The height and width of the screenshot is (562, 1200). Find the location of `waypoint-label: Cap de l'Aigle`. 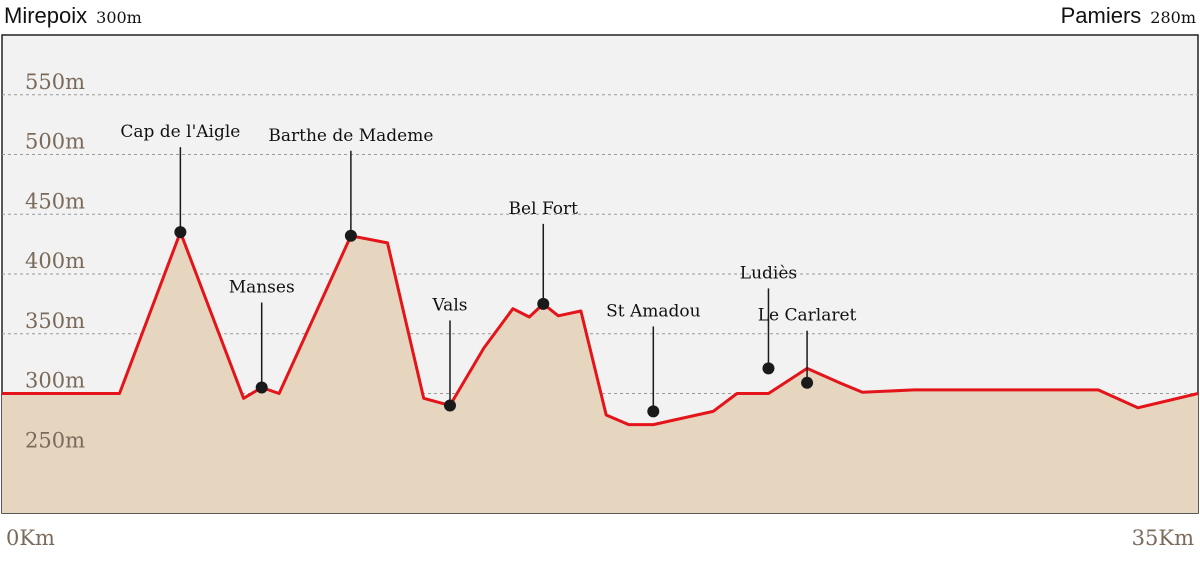

waypoint-label: Cap de l'Aigle is located at coordinates (180, 132).